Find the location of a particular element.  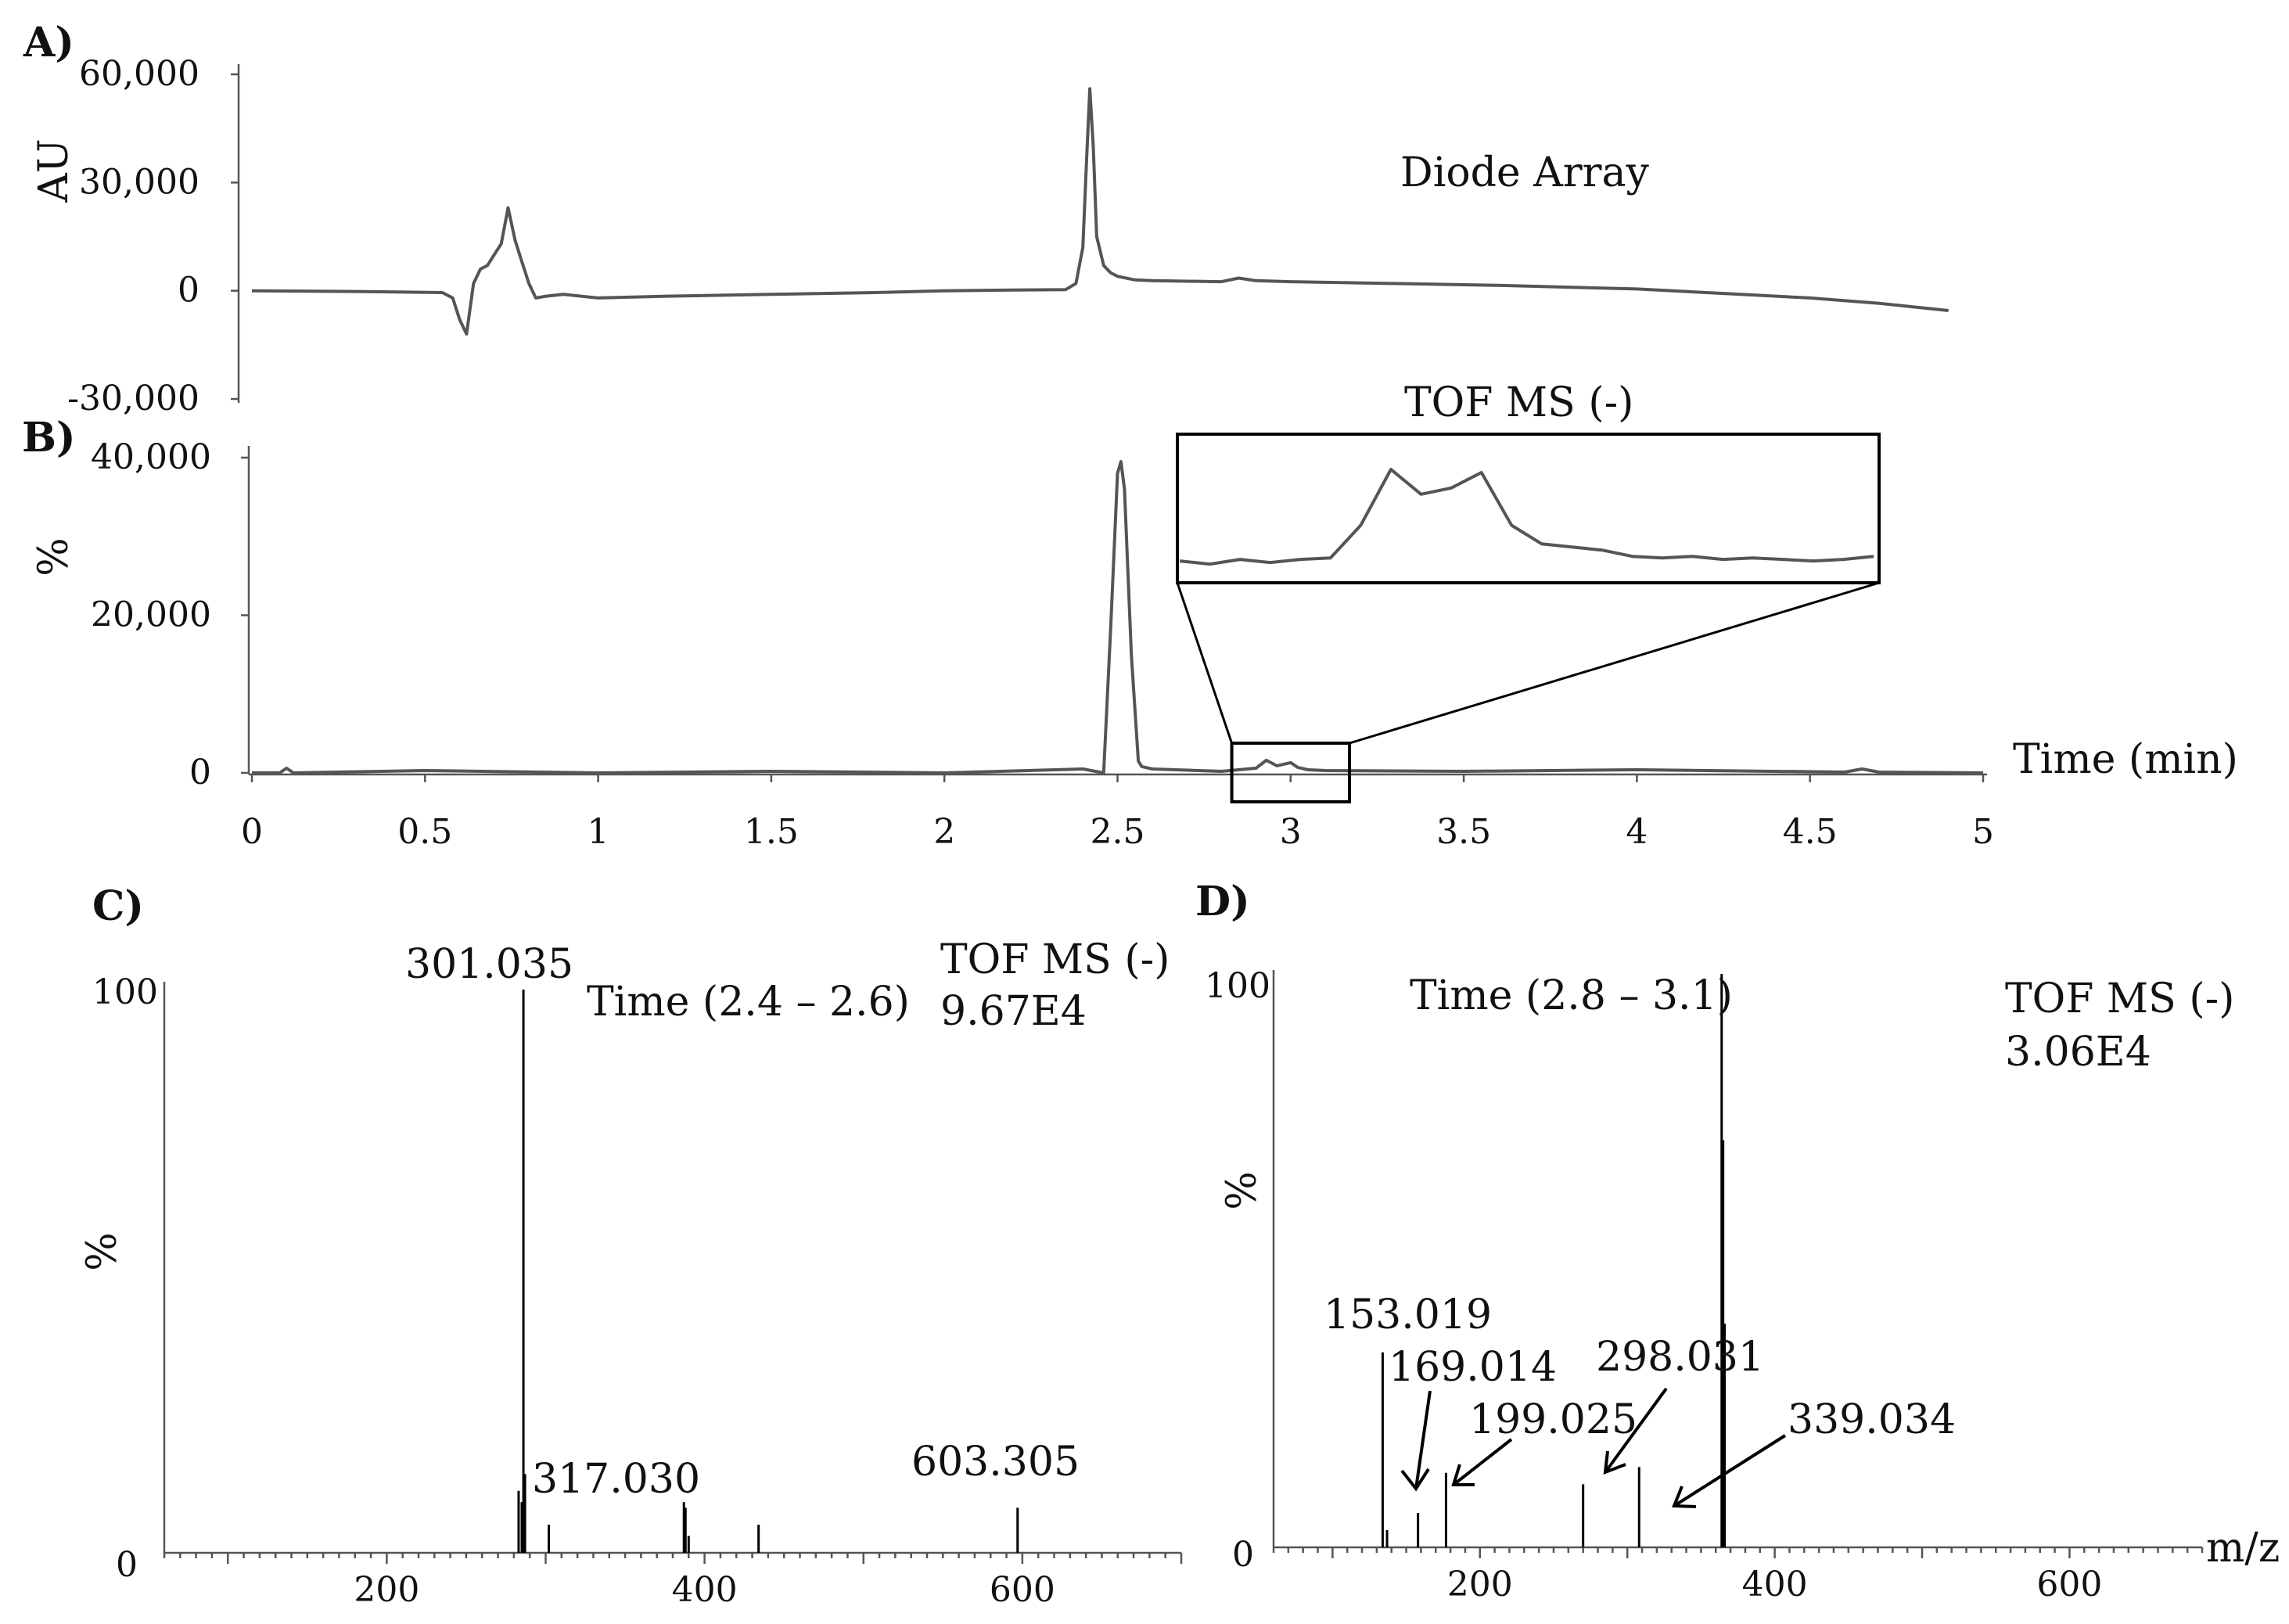

panel-a-ytick-label: 60,000 is located at coordinates (139, 74).